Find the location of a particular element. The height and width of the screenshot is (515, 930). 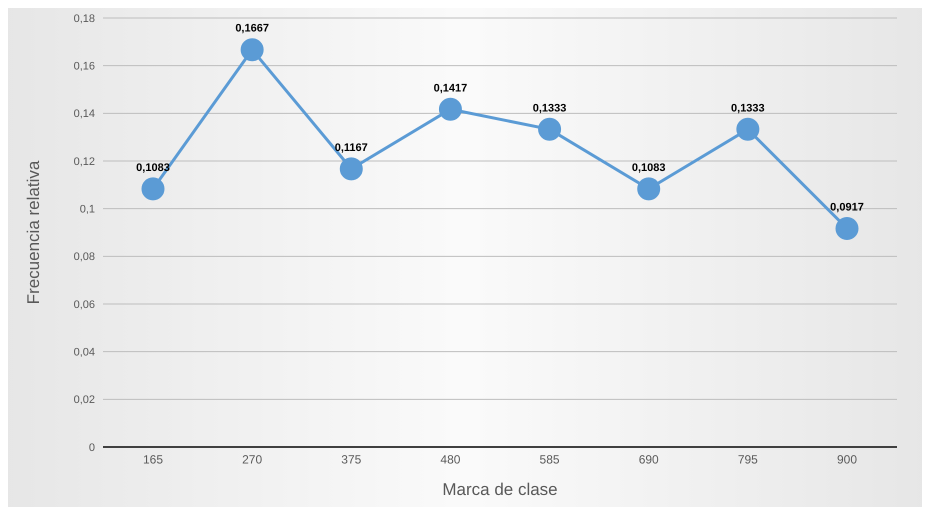

y-axis-title: Frecuencia relativa is located at coordinates (34, 232).